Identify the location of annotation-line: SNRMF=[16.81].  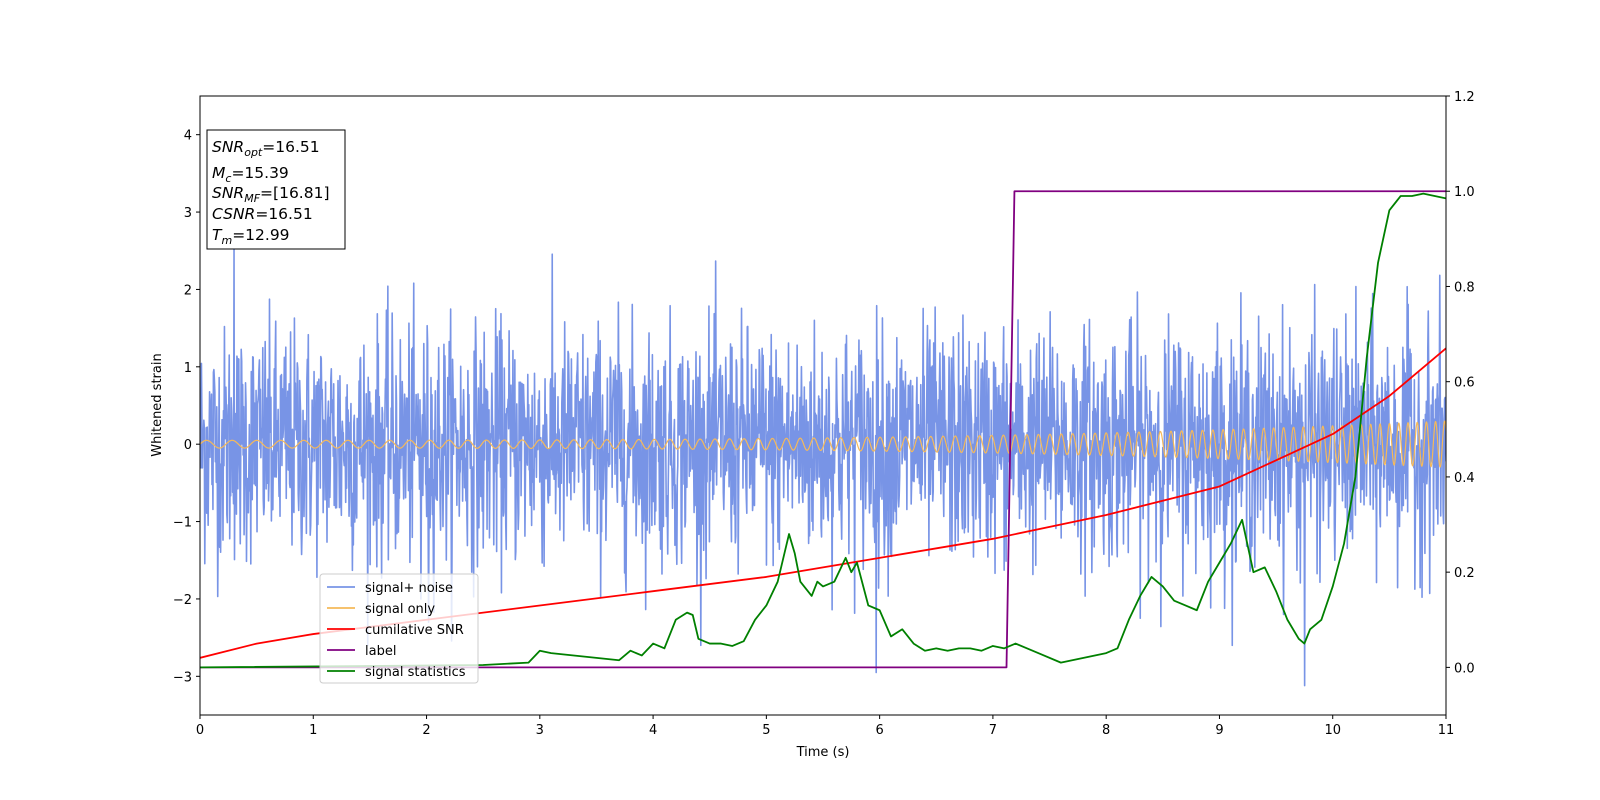
(271, 194).